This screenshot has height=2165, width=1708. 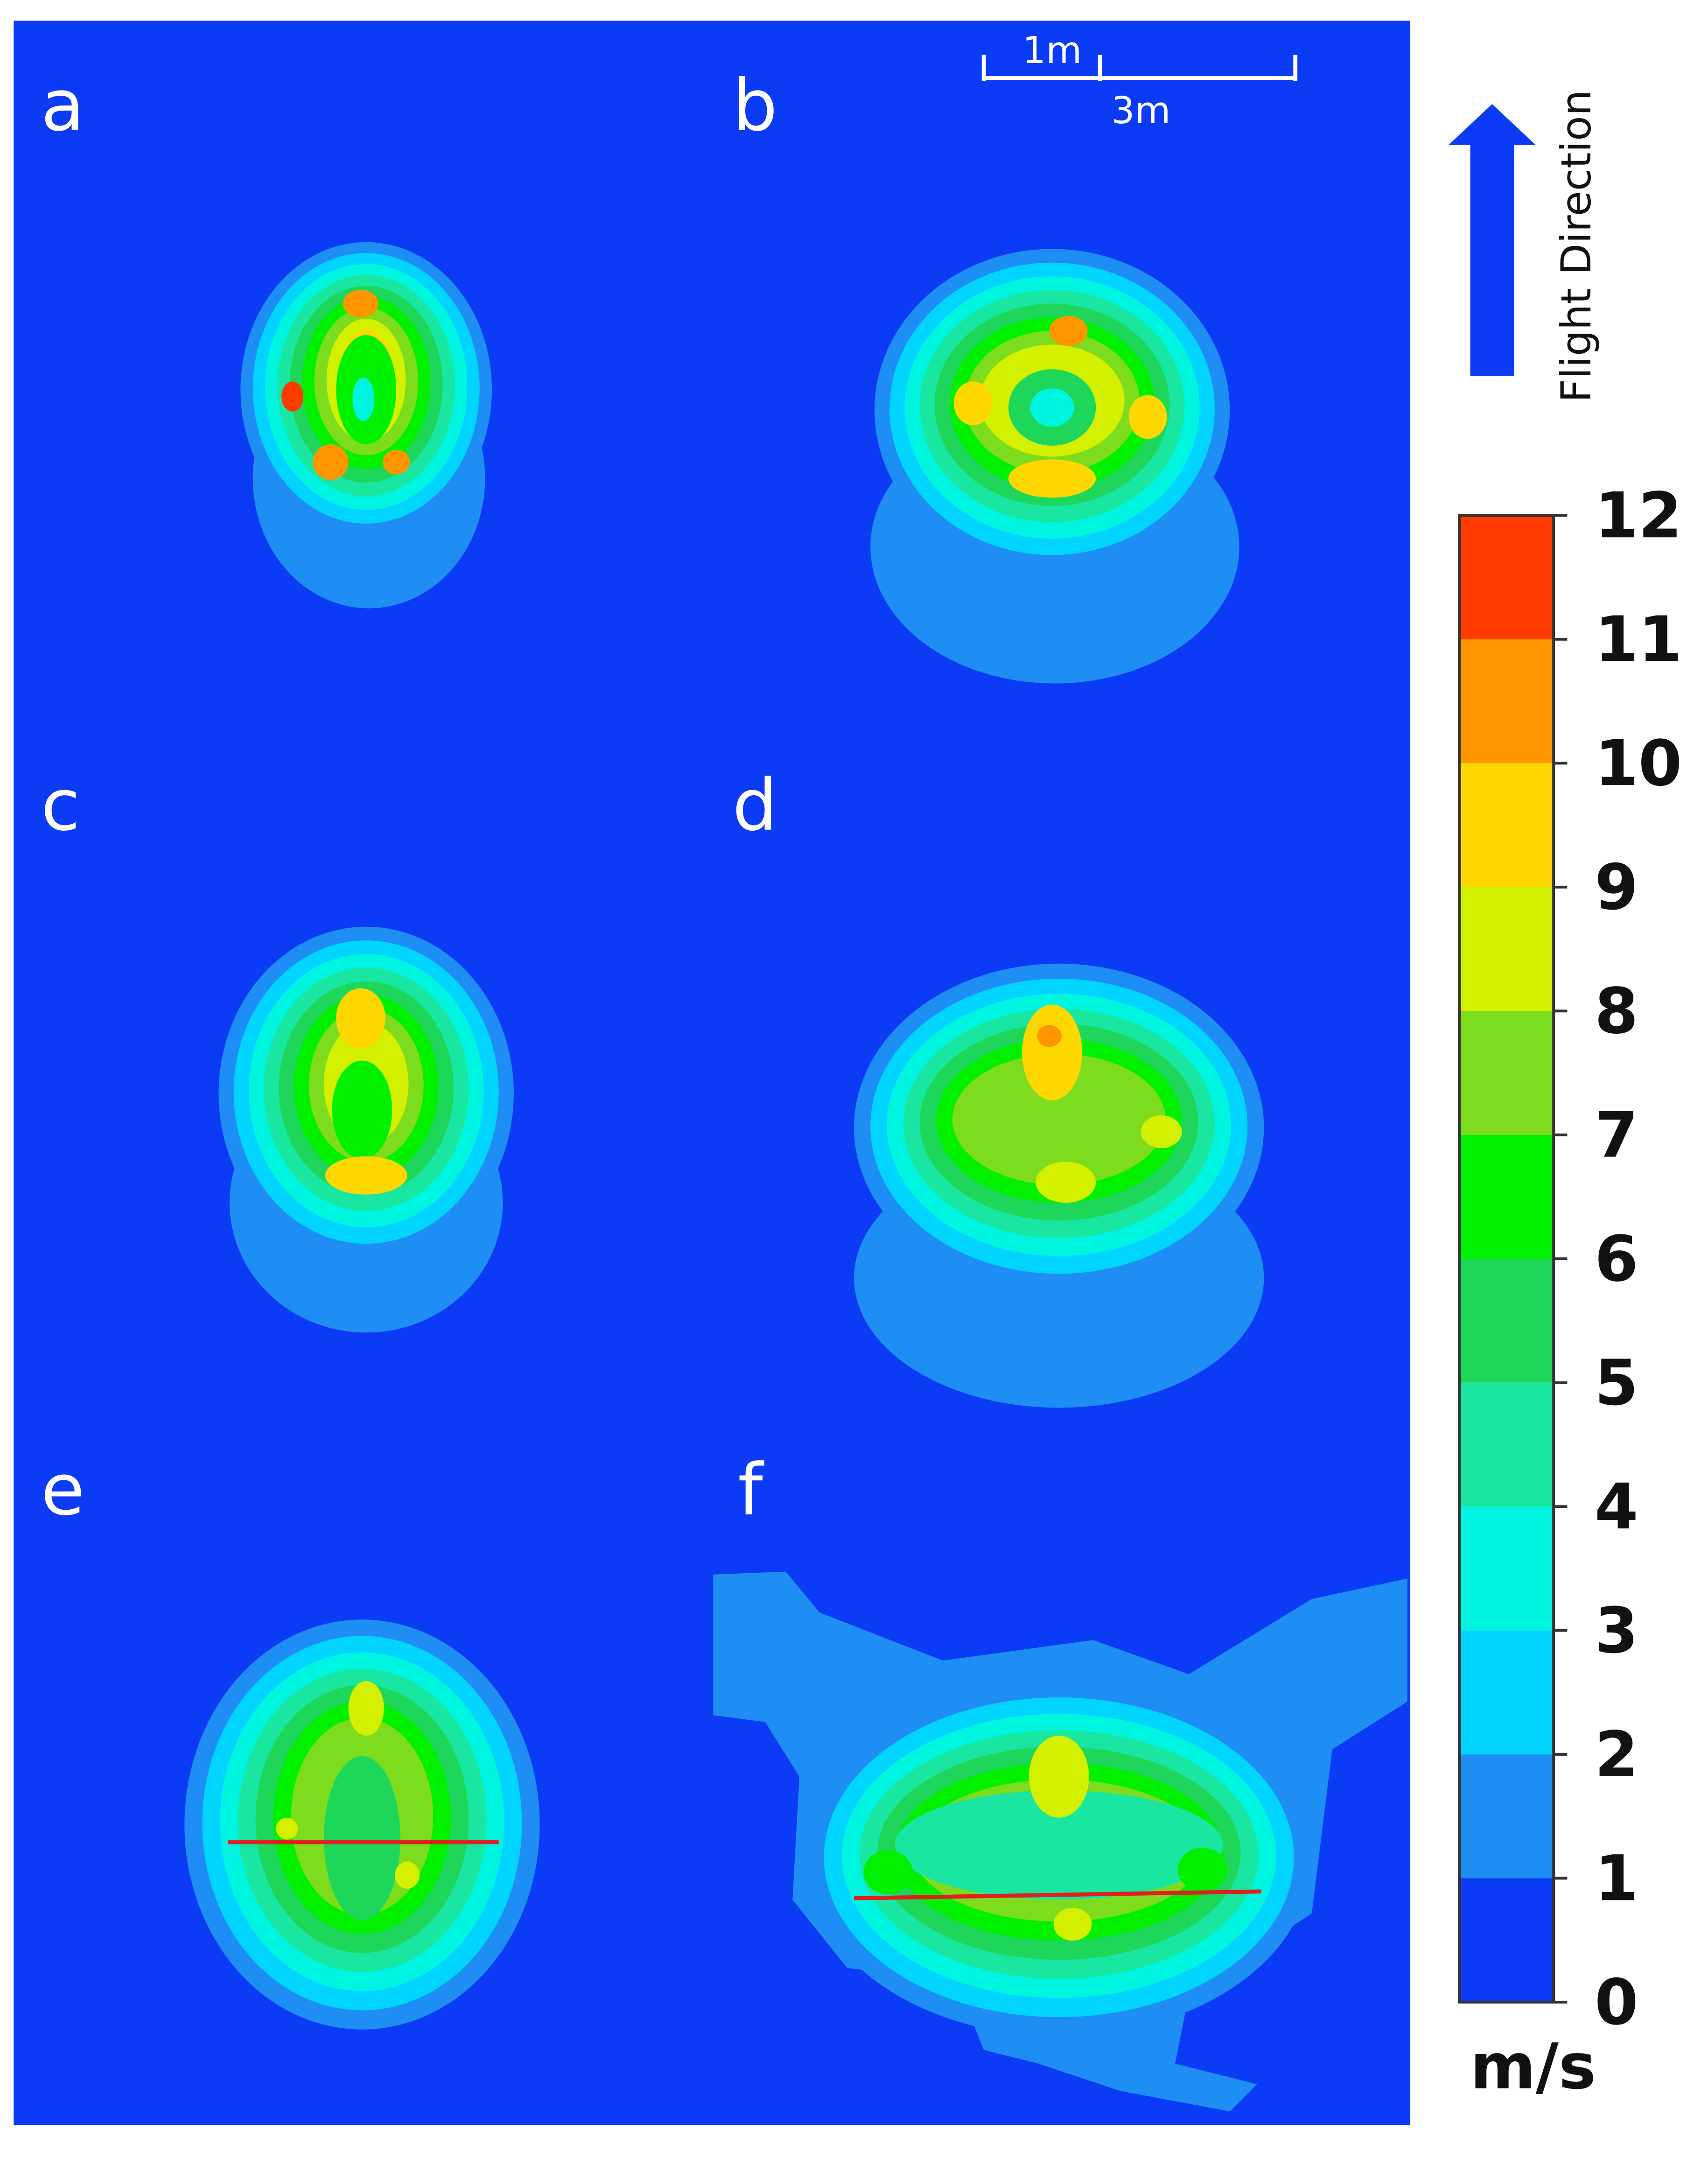 What do you see at coordinates (1638, 515) in the screenshot?
I see `colorbar-tick-label: 12` at bounding box center [1638, 515].